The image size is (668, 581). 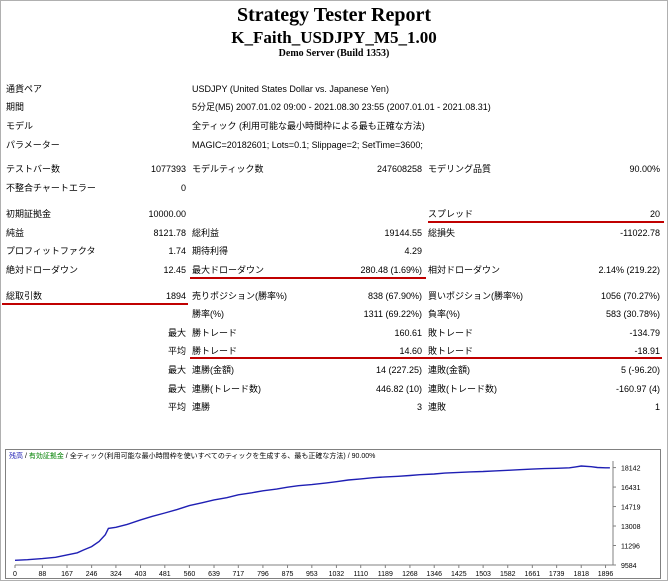 I want to click on max-drawdown-underline, so click(x=308, y=278).